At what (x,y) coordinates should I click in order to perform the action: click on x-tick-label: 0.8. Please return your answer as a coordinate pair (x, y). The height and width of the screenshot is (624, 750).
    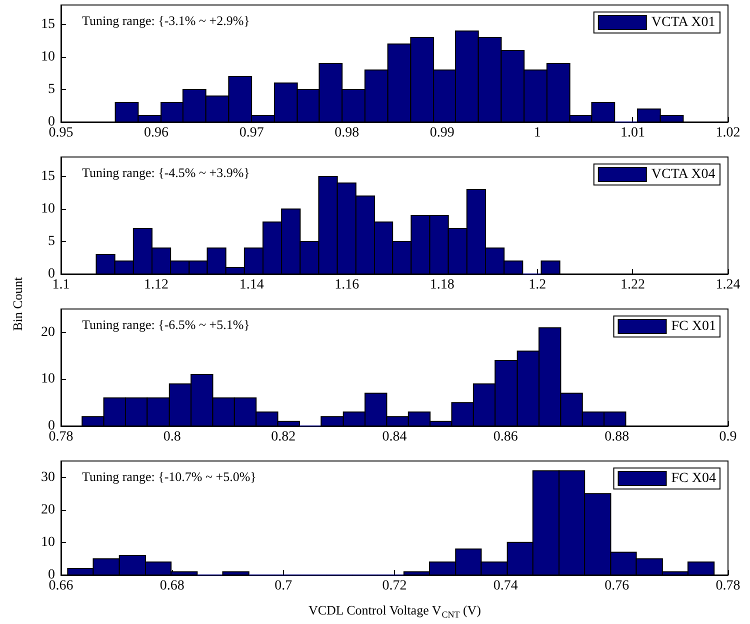
    Looking at the image, I should click on (172, 437).